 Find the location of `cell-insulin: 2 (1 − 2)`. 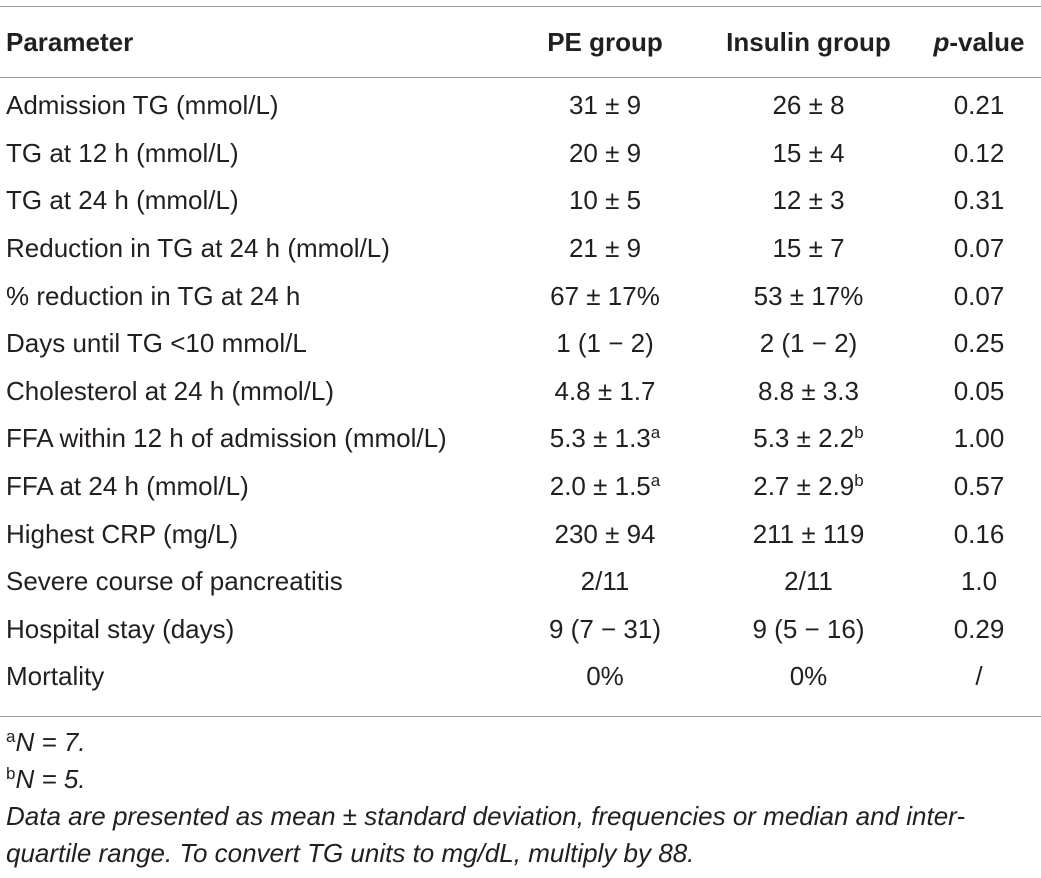

cell-insulin: 2 (1 − 2) is located at coordinates (808, 343).